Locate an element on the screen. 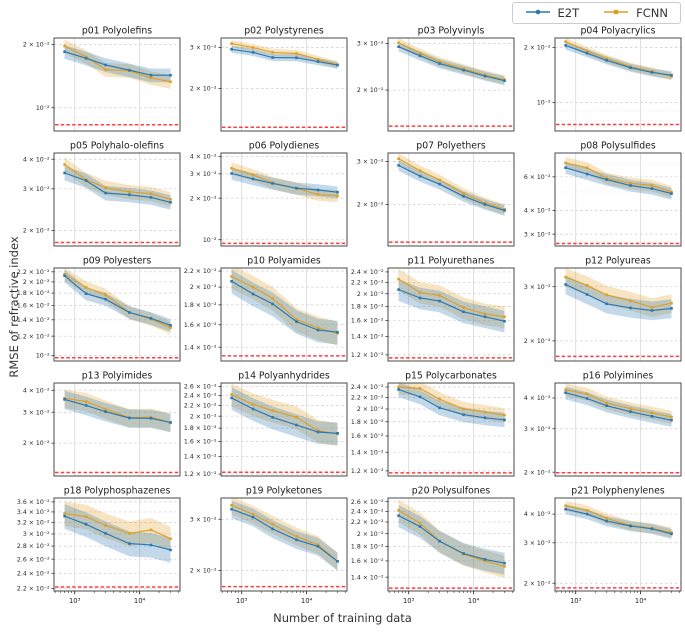  subplot-p01-polyolefins: p01 Polyolefins 2 × 10⁻² 10⁻² is located at coordinates (102, 79).